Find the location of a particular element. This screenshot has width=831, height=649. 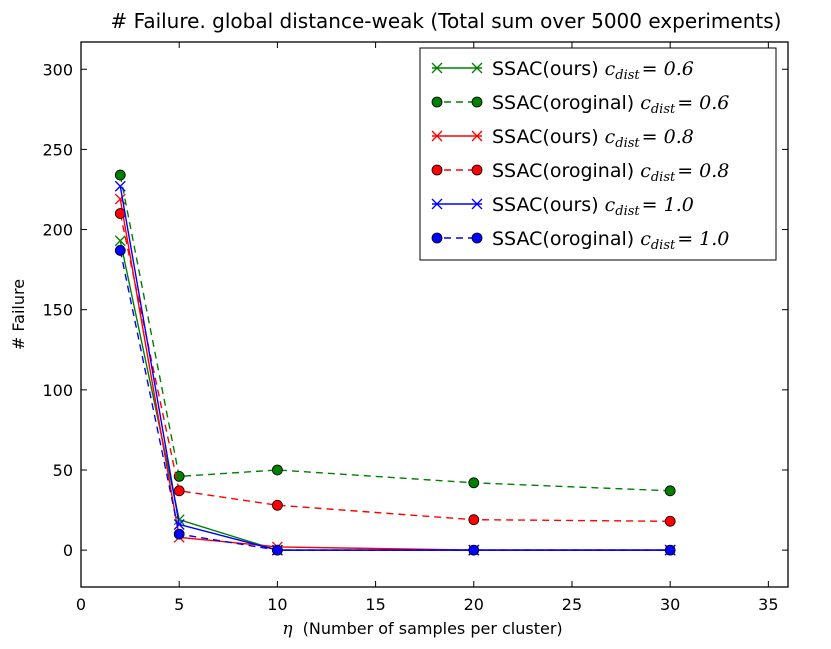

legend-label: SSAC(ours) cdist = 0.8 is located at coordinates (593, 138).